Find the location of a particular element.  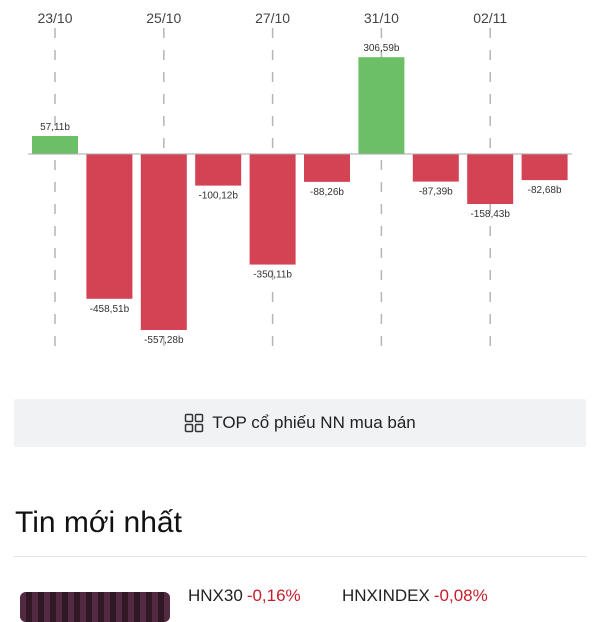

grid-icon is located at coordinates (194, 423).